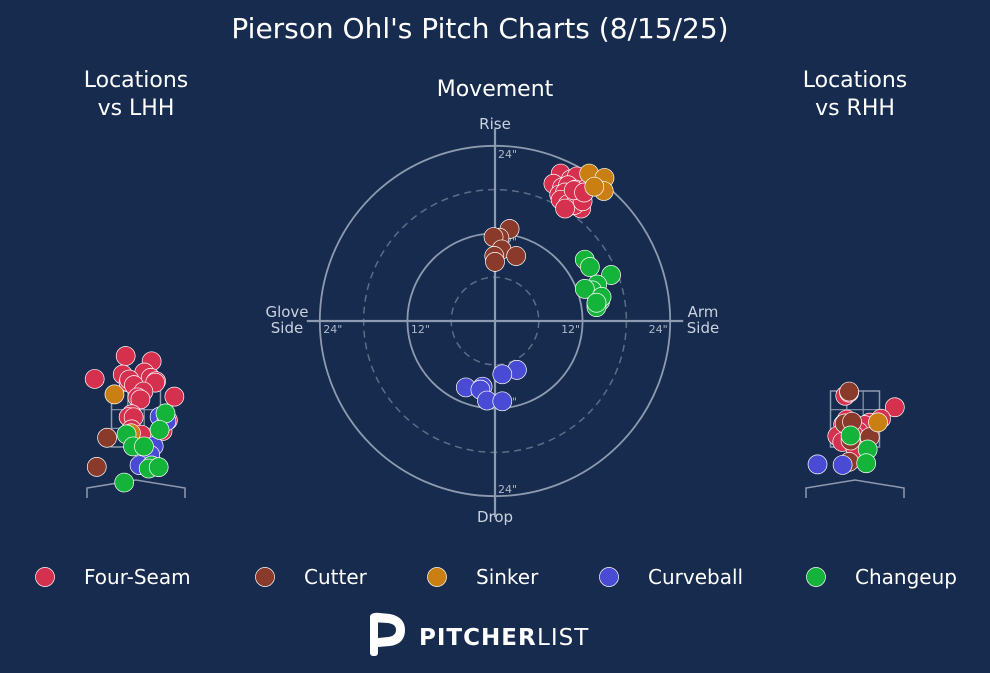  I want to click on axis-label-glove-side: Glove Side, so click(286, 320).